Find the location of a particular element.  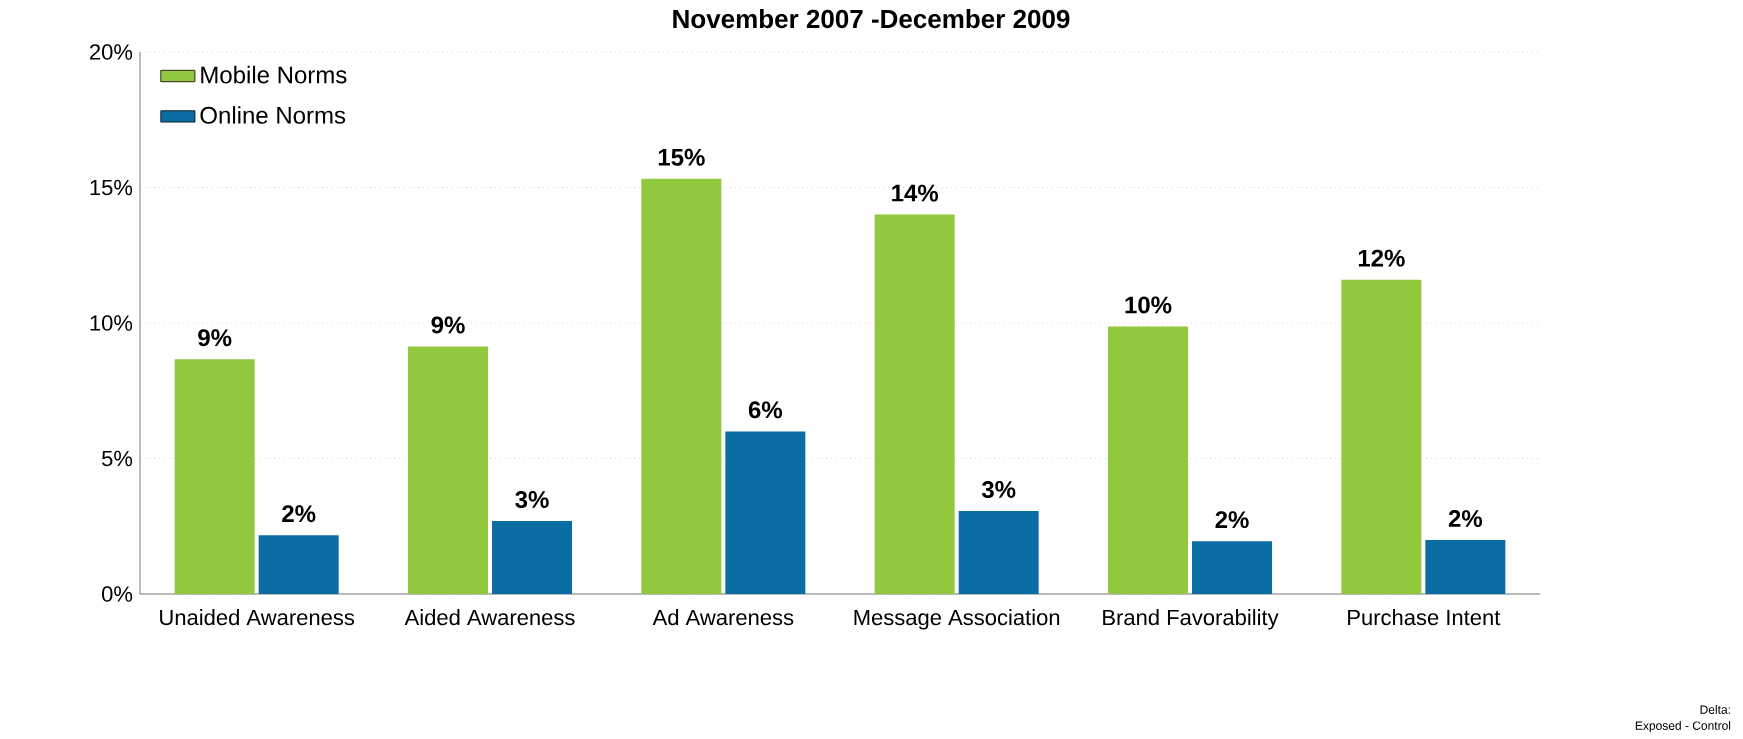

y-tick-label: 0% is located at coordinates (117, 594).